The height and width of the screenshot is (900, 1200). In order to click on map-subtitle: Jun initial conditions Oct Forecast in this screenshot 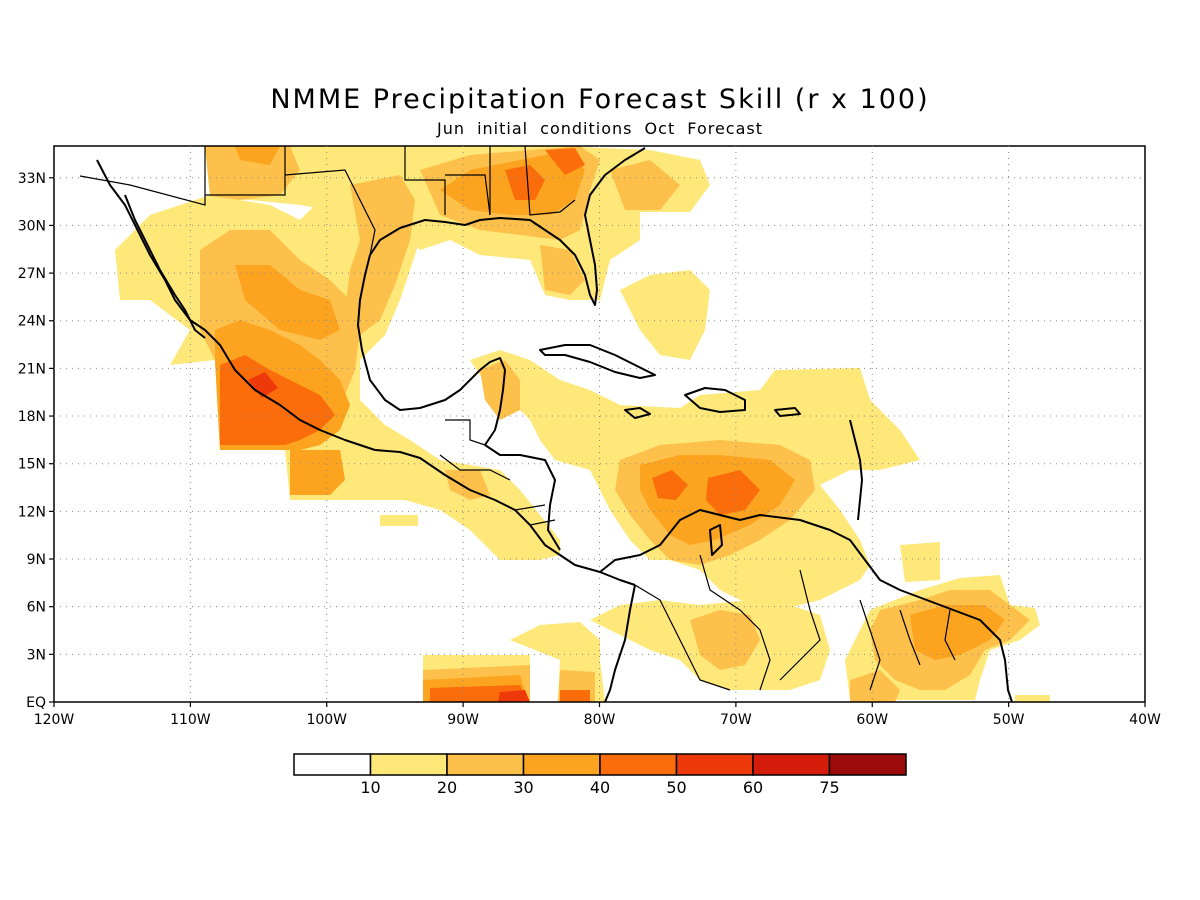, I will do `click(600, 128)`.